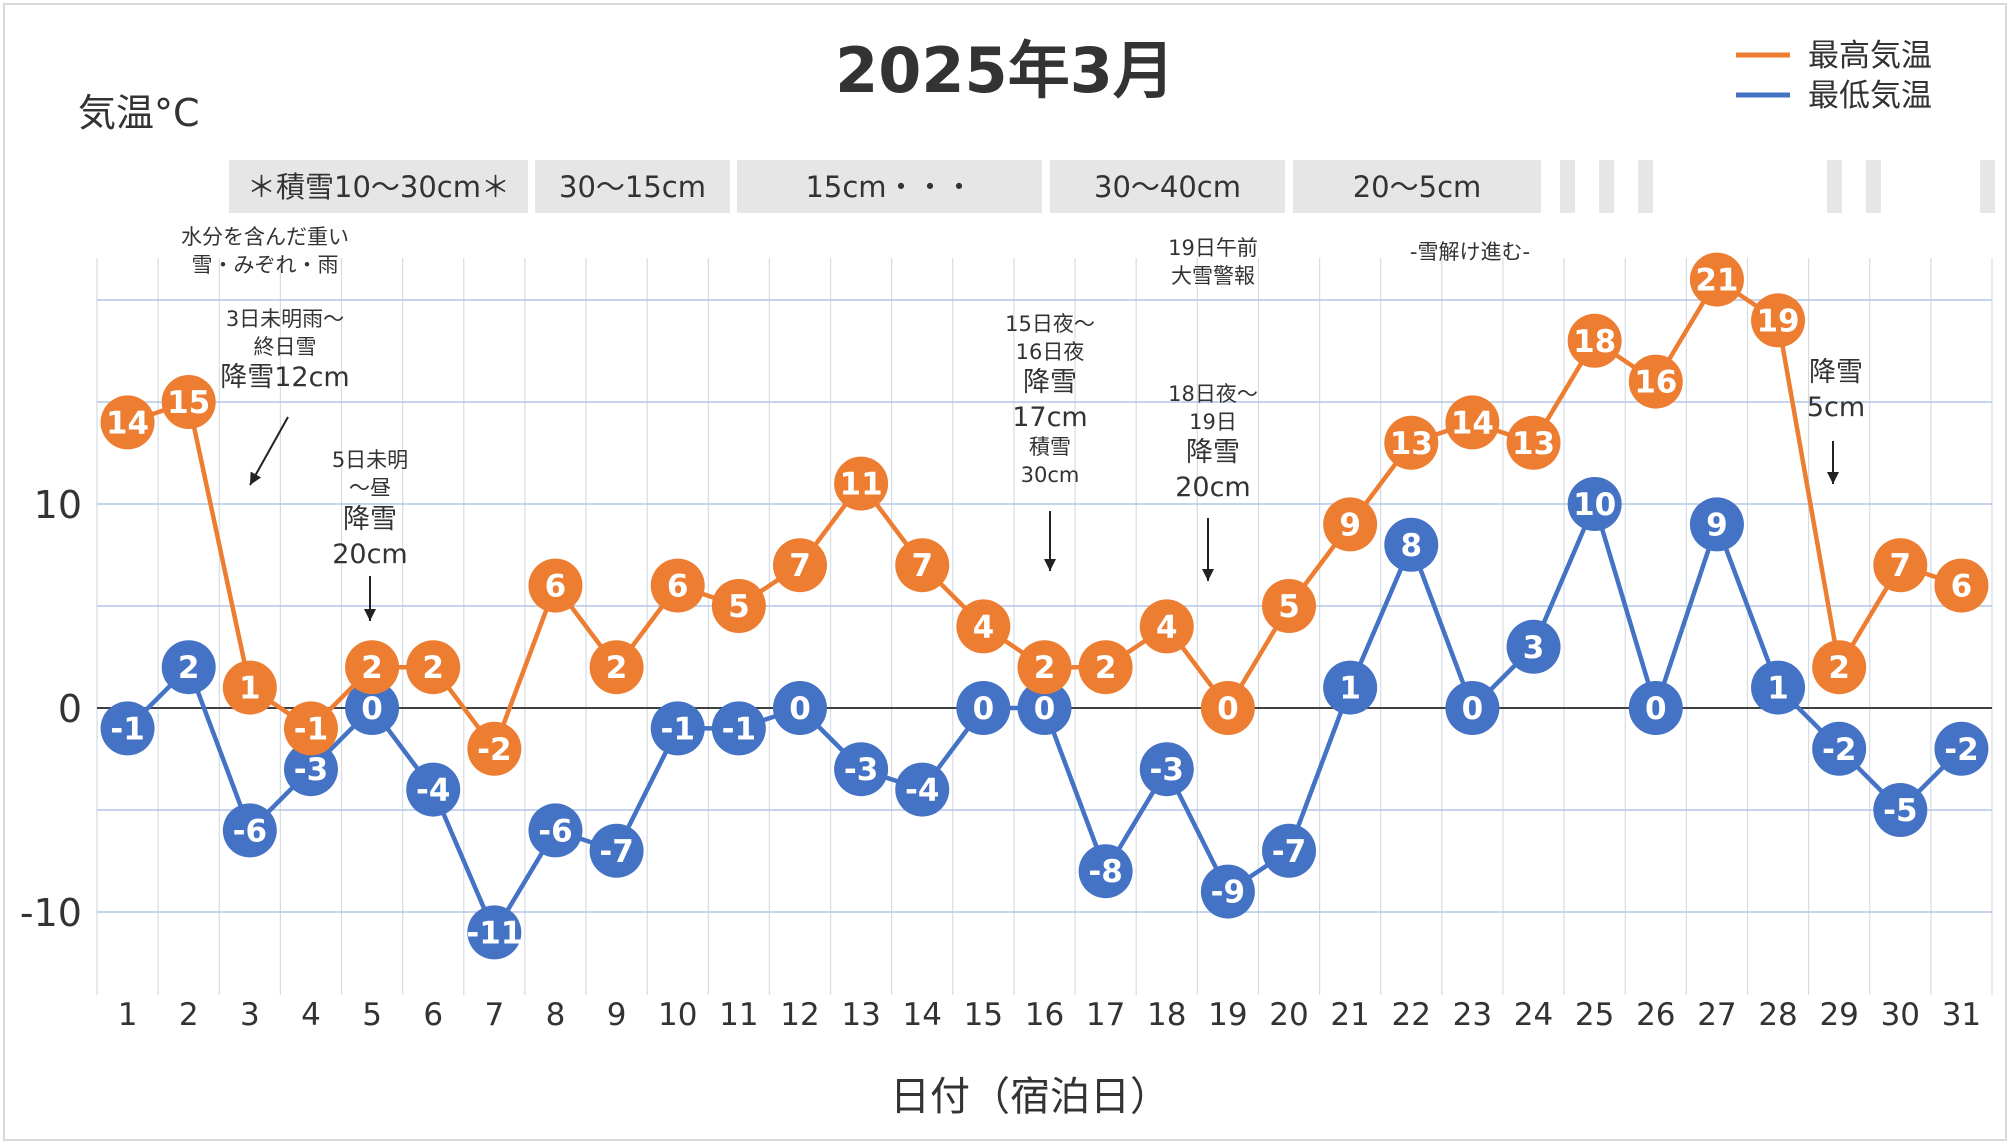 This screenshot has height=1146, width=2012. I want to click on x-axis-title: 日付（宿泊日）, so click(1030, 1097).